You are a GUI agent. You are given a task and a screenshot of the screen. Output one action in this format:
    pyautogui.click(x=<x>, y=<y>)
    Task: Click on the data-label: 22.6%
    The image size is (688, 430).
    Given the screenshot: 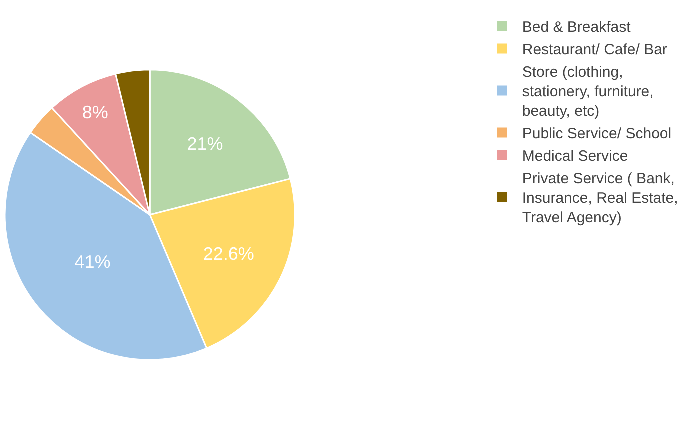 What is the action you would take?
    pyautogui.click(x=228, y=254)
    